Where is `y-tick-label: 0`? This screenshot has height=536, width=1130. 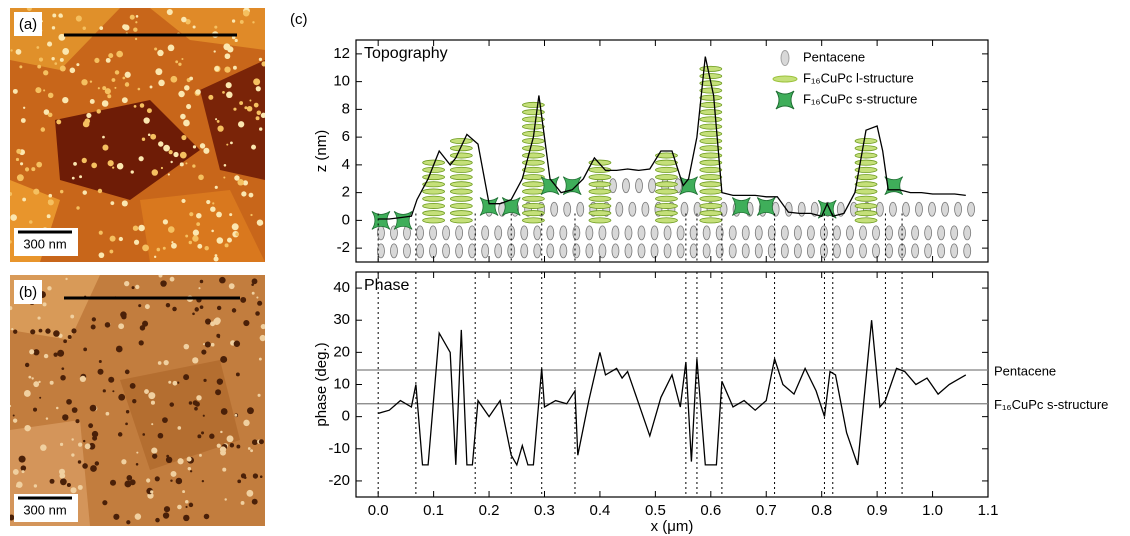 y-tick-label: 0 is located at coordinates (346, 219).